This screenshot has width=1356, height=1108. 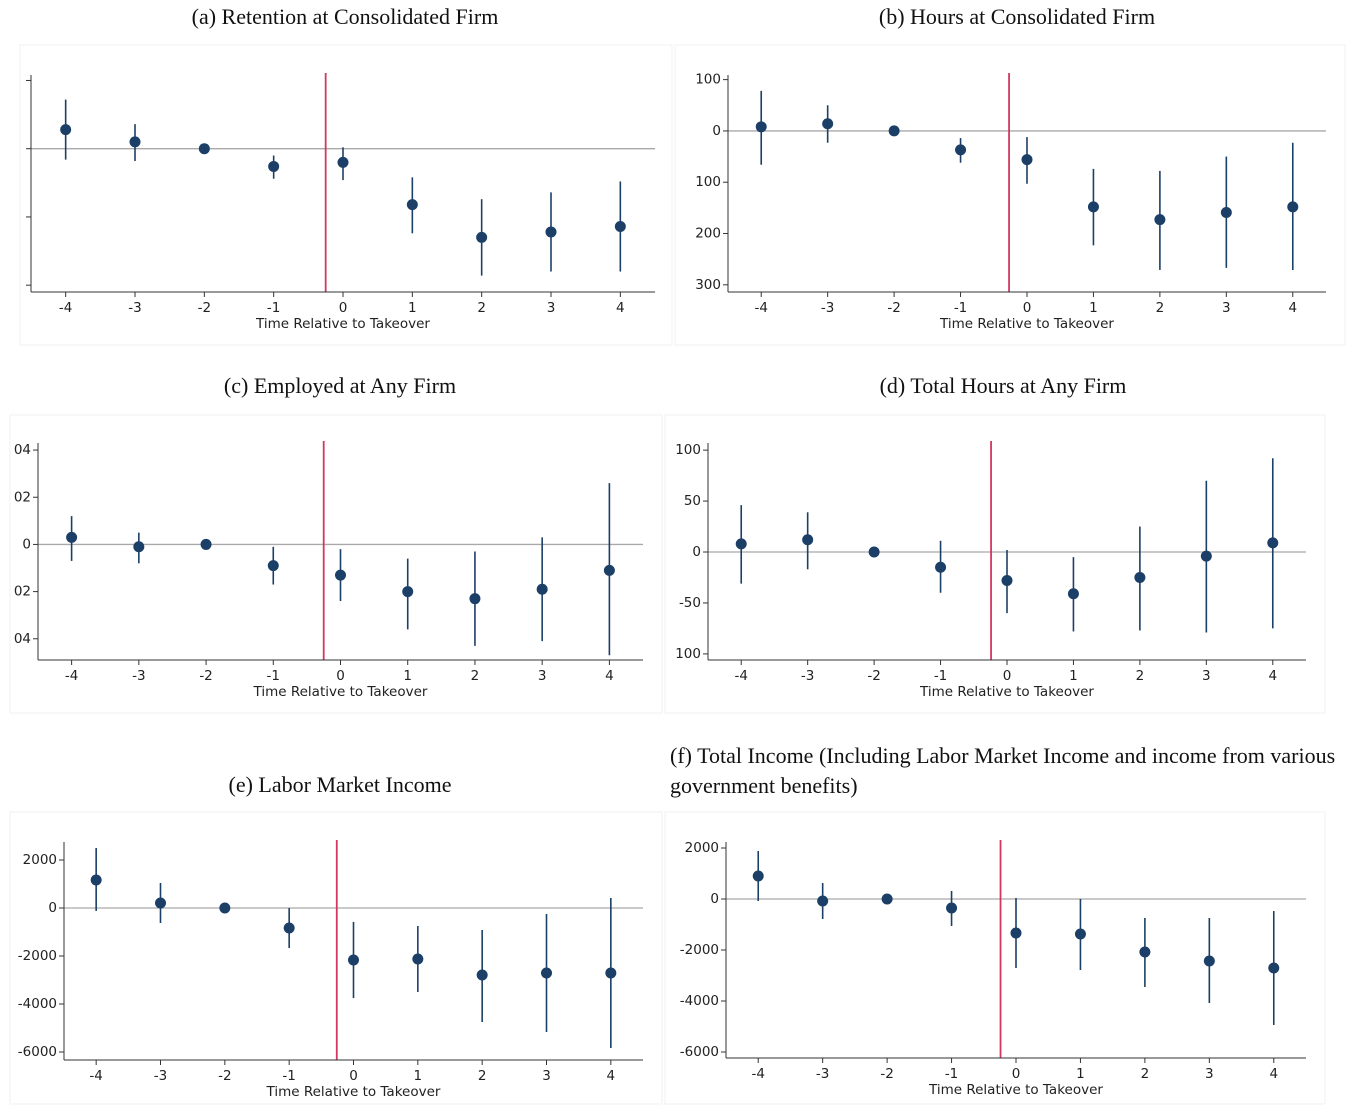 I want to click on y-tick-label: -50, so click(x=690, y=603).